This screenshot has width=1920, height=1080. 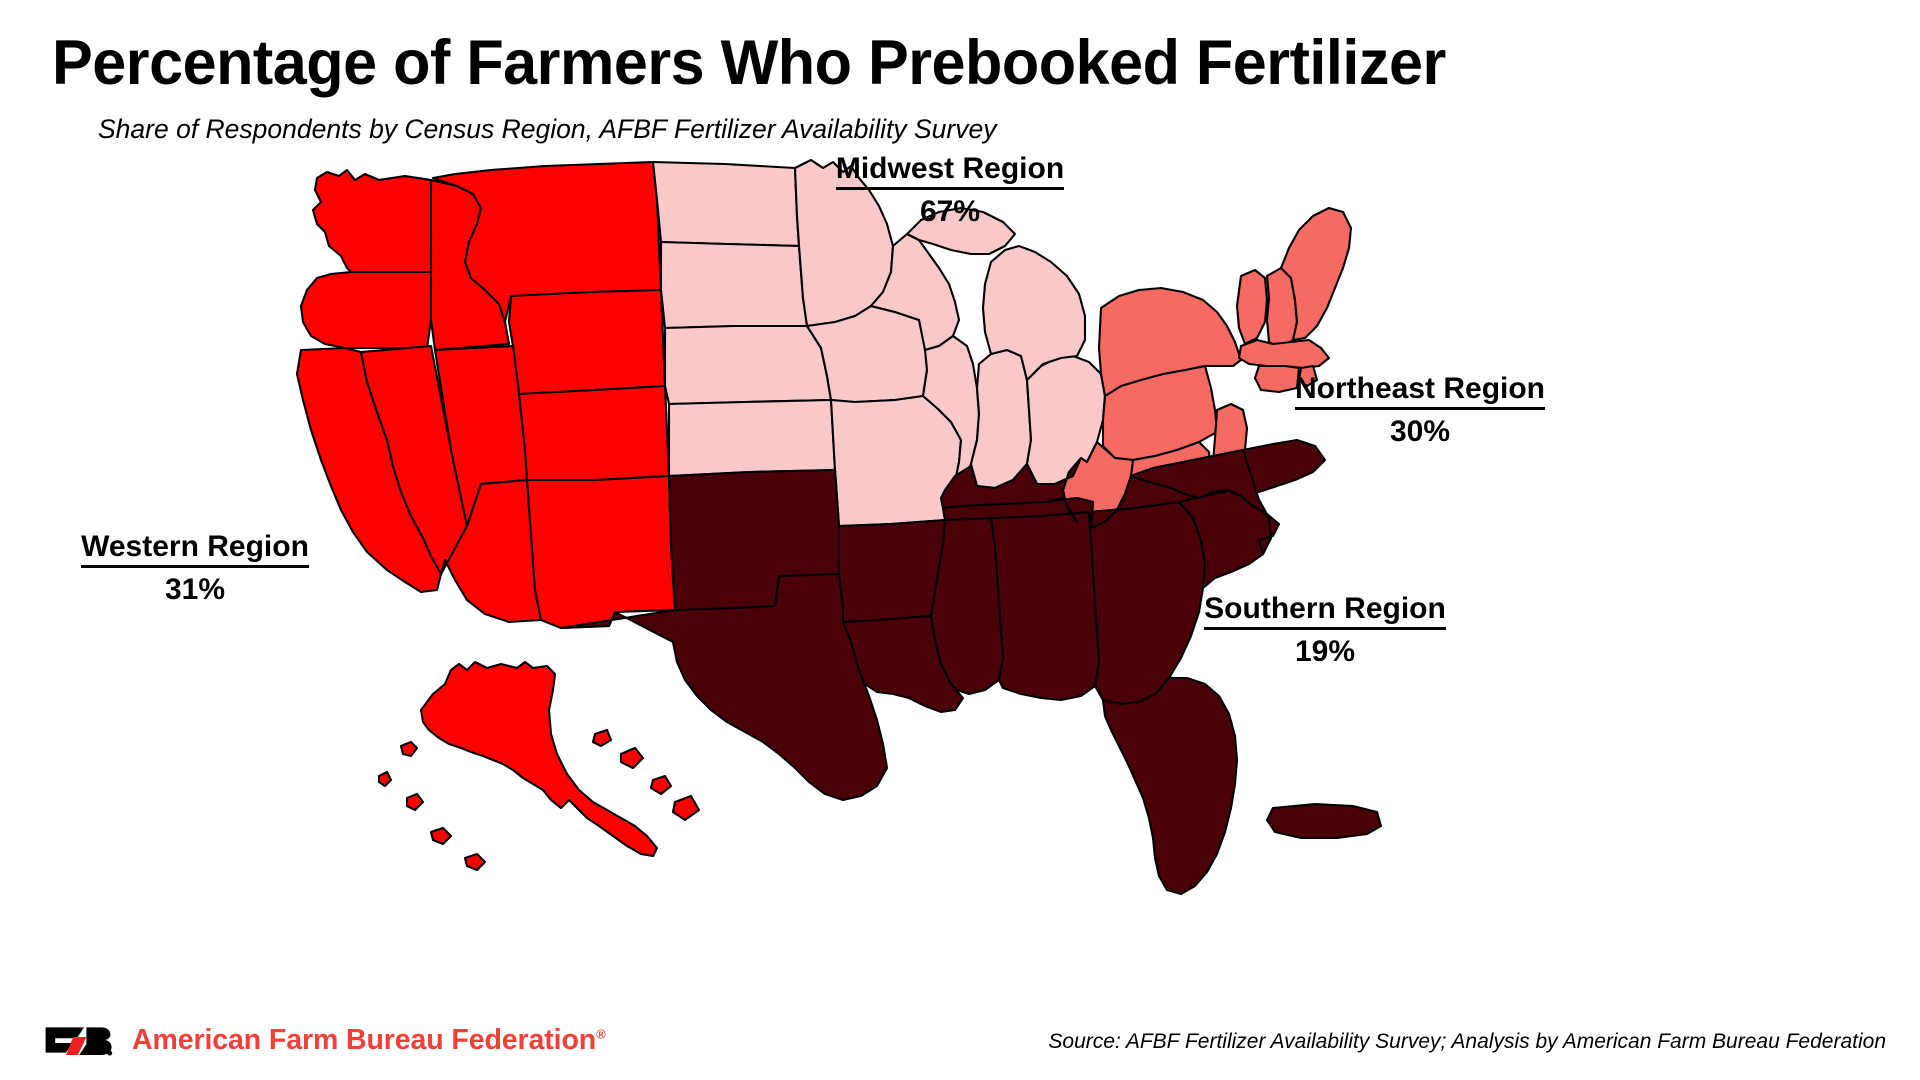 I want to click on state-fl, so click(x=1170, y=786).